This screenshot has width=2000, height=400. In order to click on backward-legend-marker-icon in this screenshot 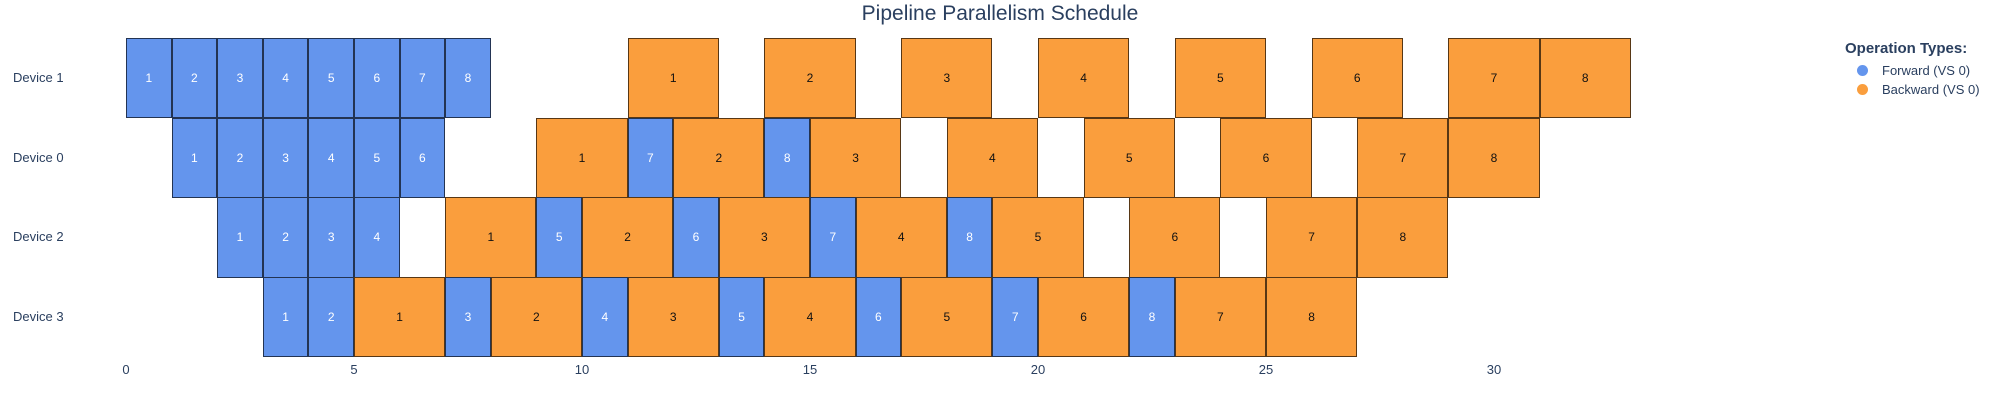, I will do `click(1862, 89)`.